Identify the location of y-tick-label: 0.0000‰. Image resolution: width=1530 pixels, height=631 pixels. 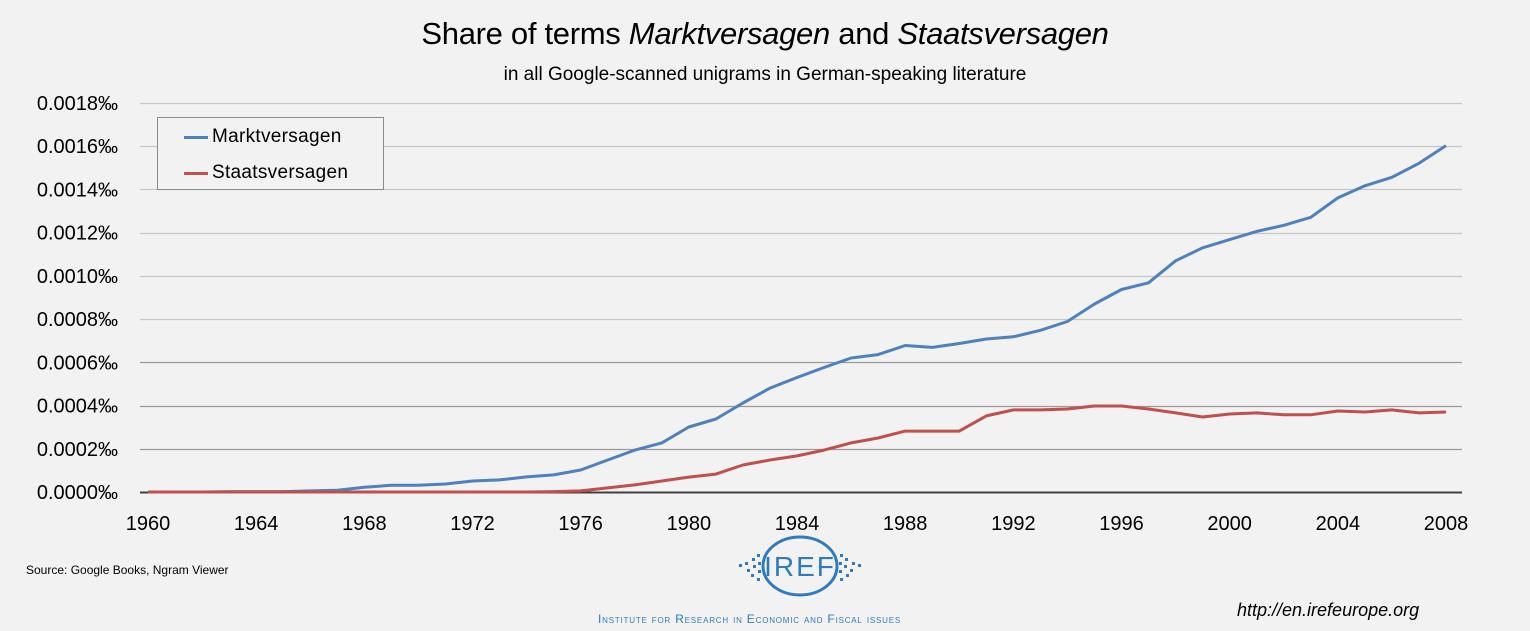
(77, 493).